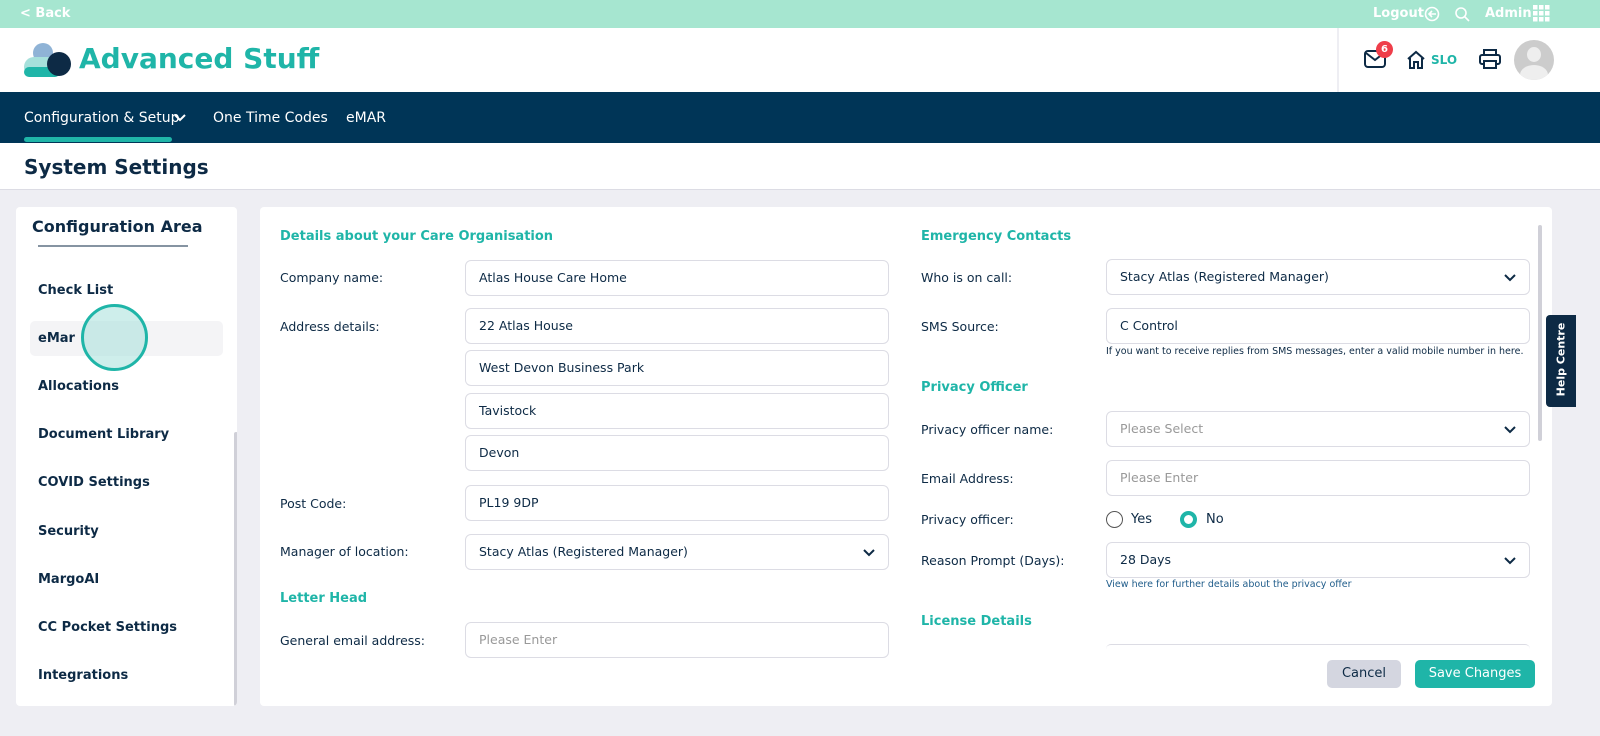 This screenshot has width=1600, height=736. Describe the element at coordinates (114, 337) in the screenshot. I see `click-indicator` at that location.